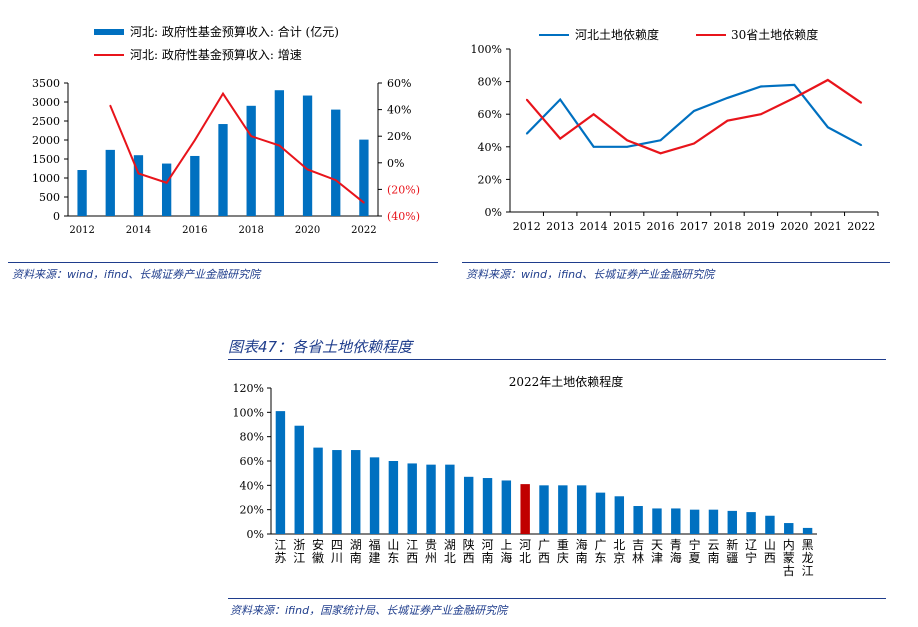 Image resolution: width=918 pixels, height=627 pixels. Describe the element at coordinates (56, 216) in the screenshot. I see `y-left-tick-label: 0` at that location.